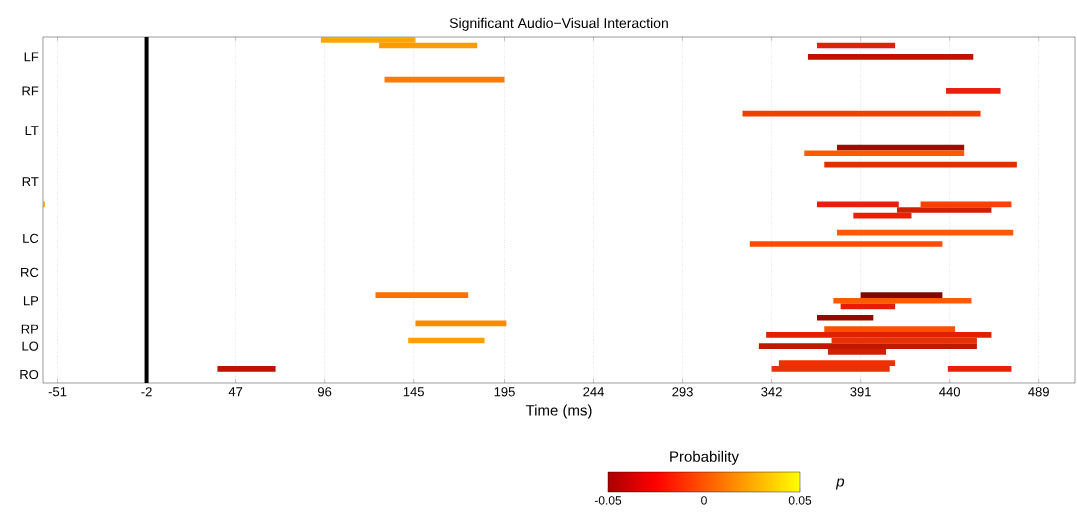 The height and width of the screenshot is (518, 1077). What do you see at coordinates (29, 374) in the screenshot?
I see `y-tick-label: RO` at bounding box center [29, 374].